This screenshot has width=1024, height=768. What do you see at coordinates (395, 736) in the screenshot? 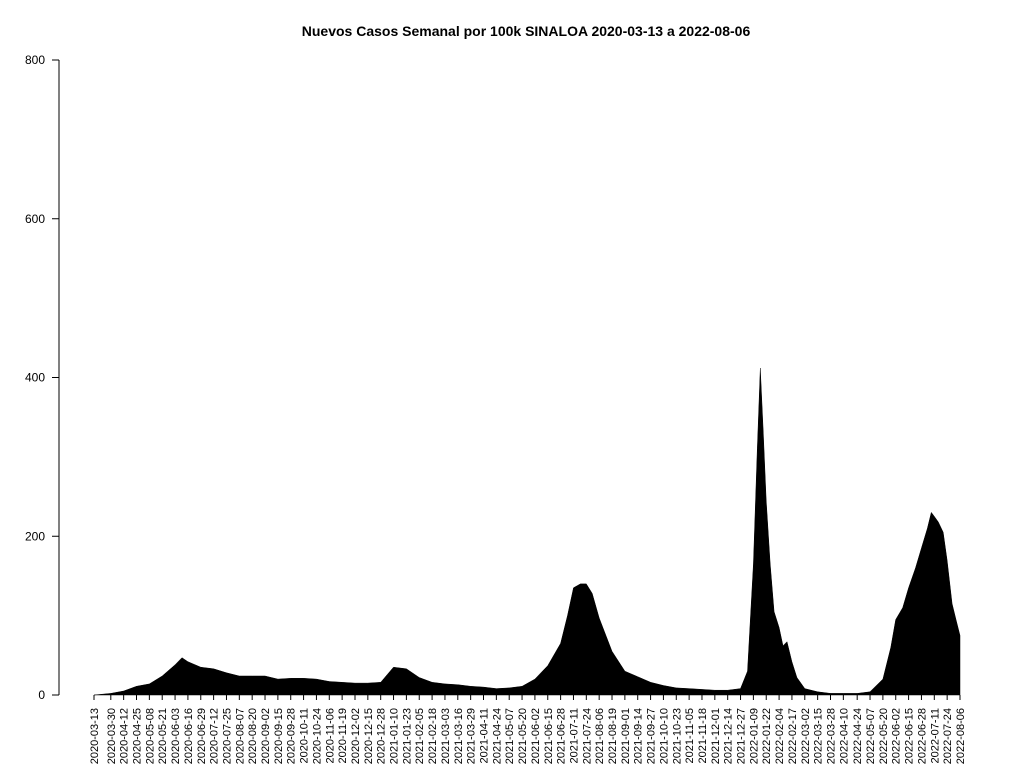
I see `x-tick-label: 2021-01-10` at bounding box center [395, 736].